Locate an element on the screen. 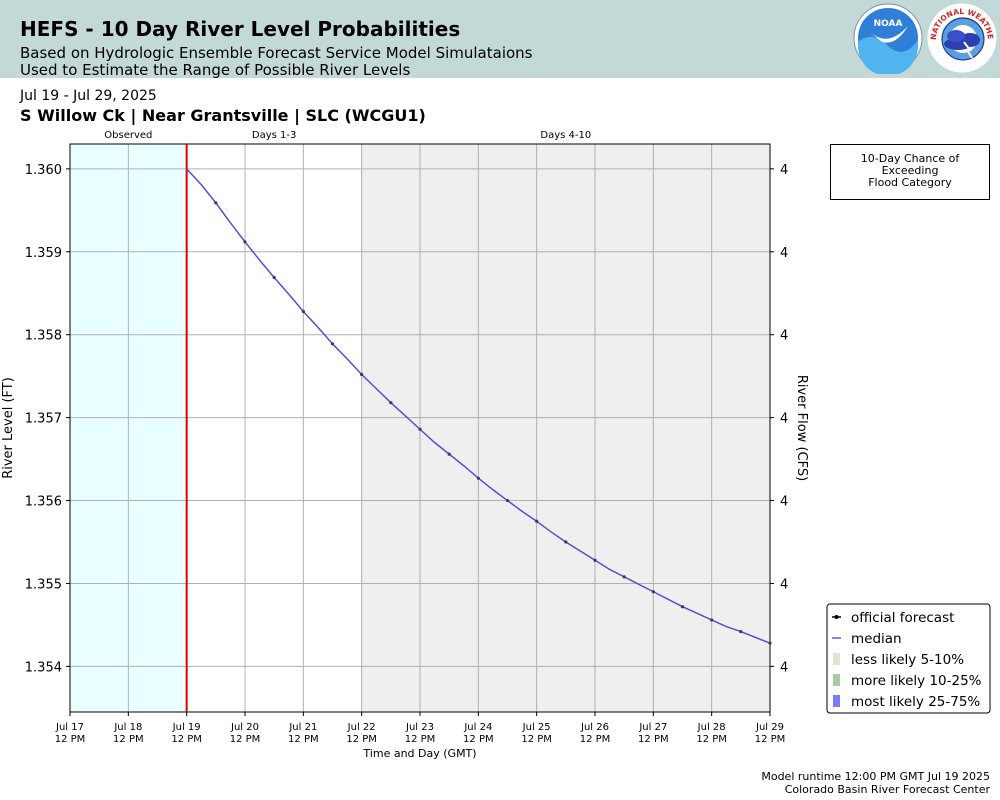 This screenshot has height=800, width=1000. page-title: HEFS - 10 Day River Level Probabilities is located at coordinates (240, 29).